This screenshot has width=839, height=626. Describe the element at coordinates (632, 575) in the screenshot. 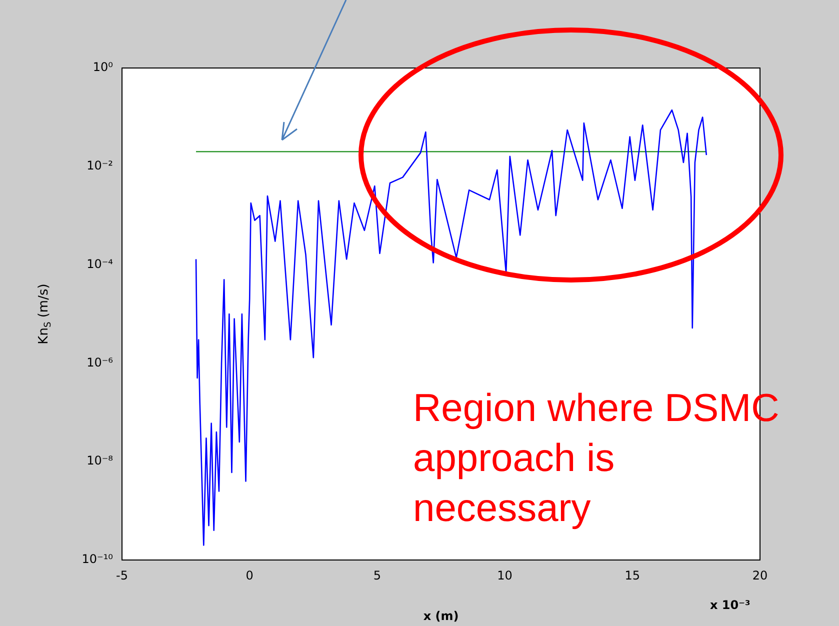

I see `x-tick-label: 15` at that location.